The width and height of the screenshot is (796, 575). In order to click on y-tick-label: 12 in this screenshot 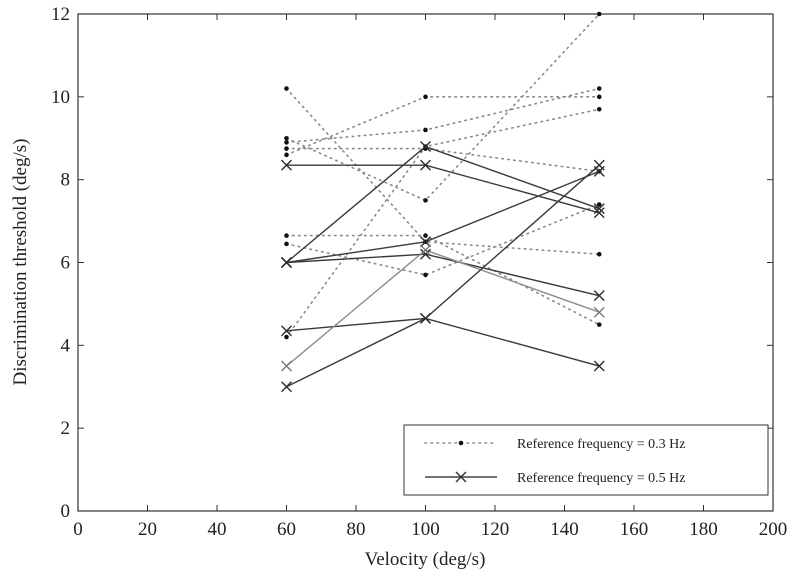, I will do `click(60, 14)`.